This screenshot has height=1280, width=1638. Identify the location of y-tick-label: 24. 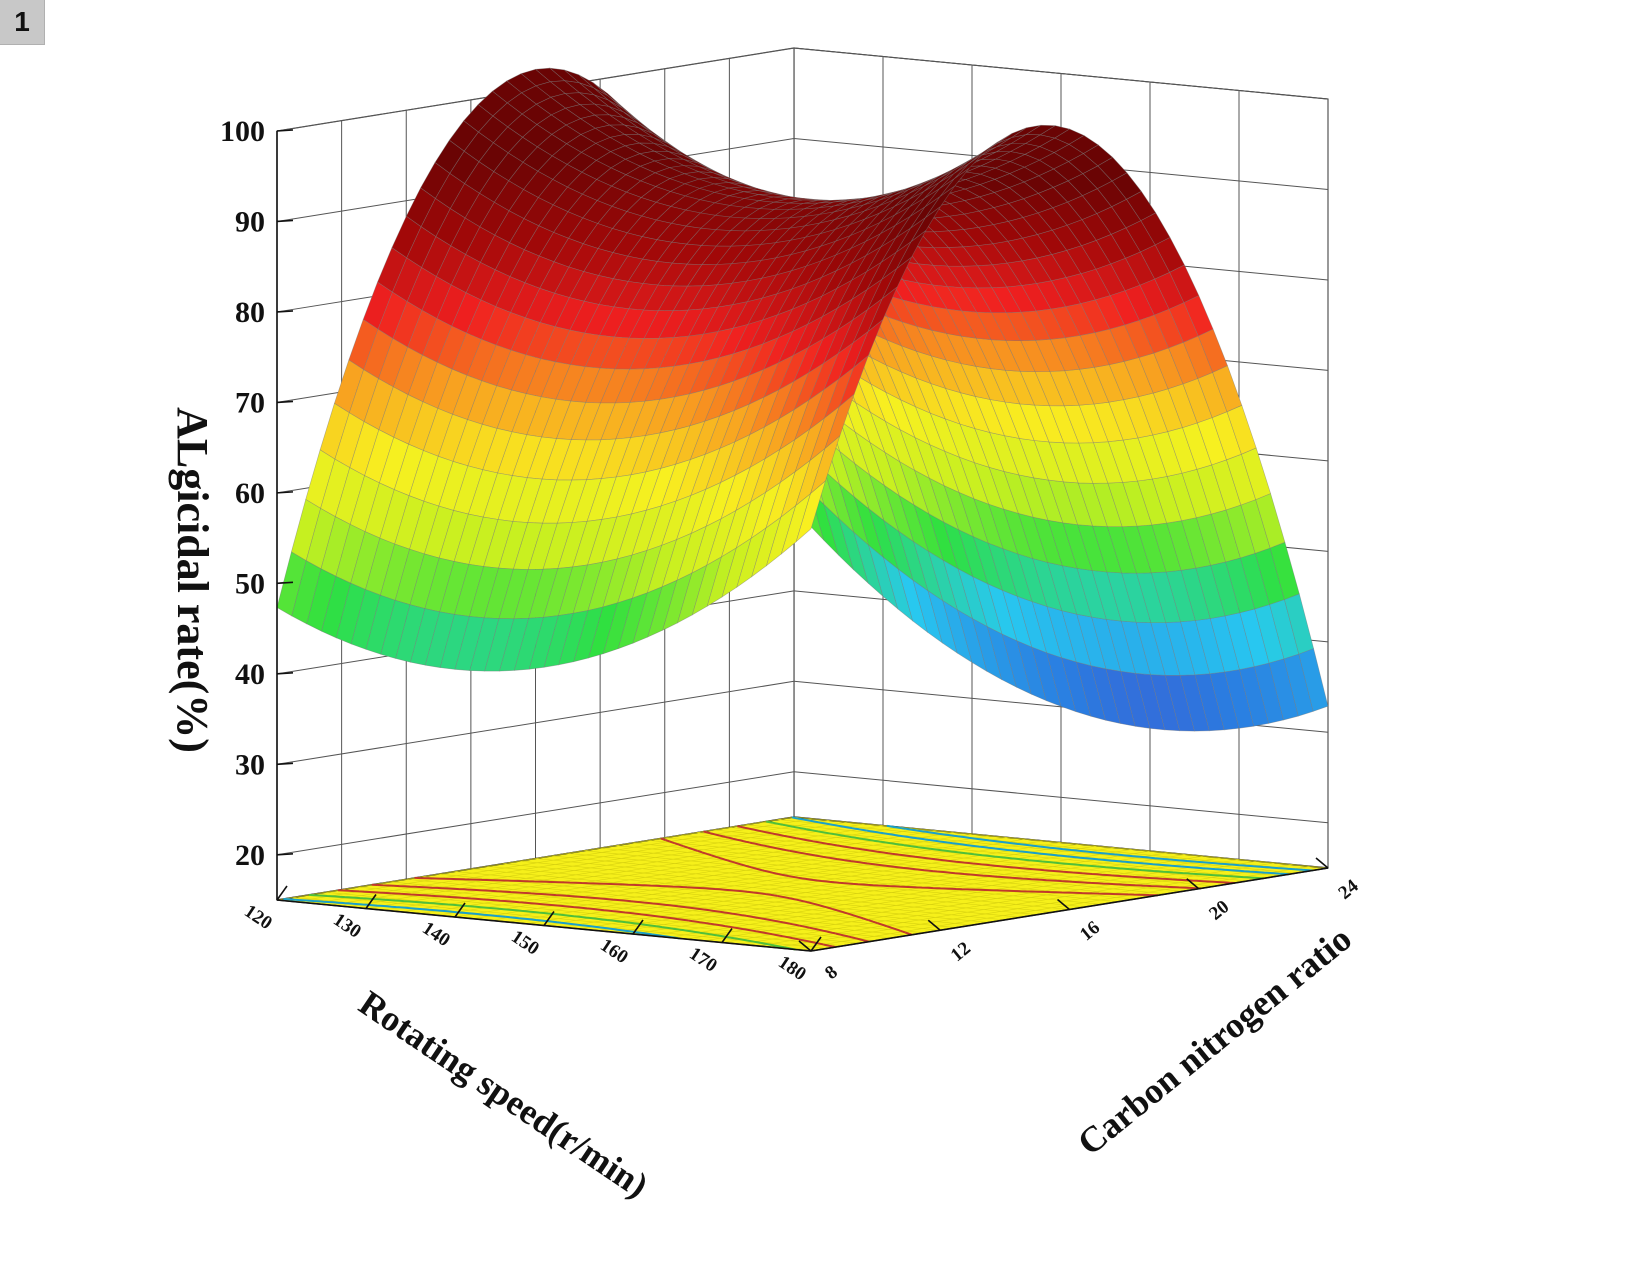
(1349, 889).